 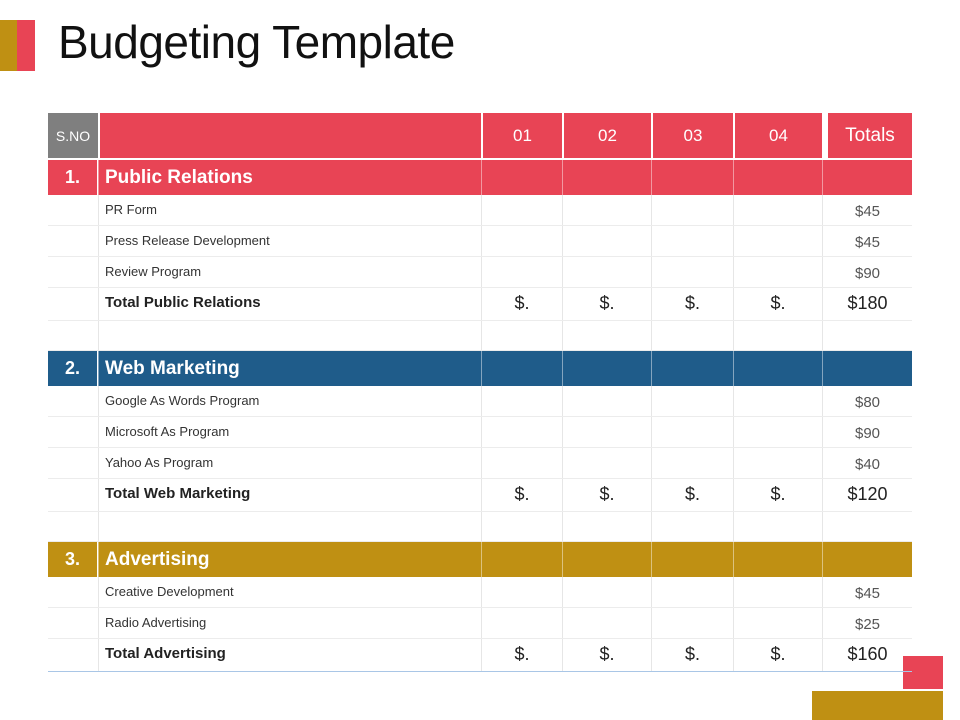 I want to click on table-row: Review Program $90, so click(x=480, y=272).